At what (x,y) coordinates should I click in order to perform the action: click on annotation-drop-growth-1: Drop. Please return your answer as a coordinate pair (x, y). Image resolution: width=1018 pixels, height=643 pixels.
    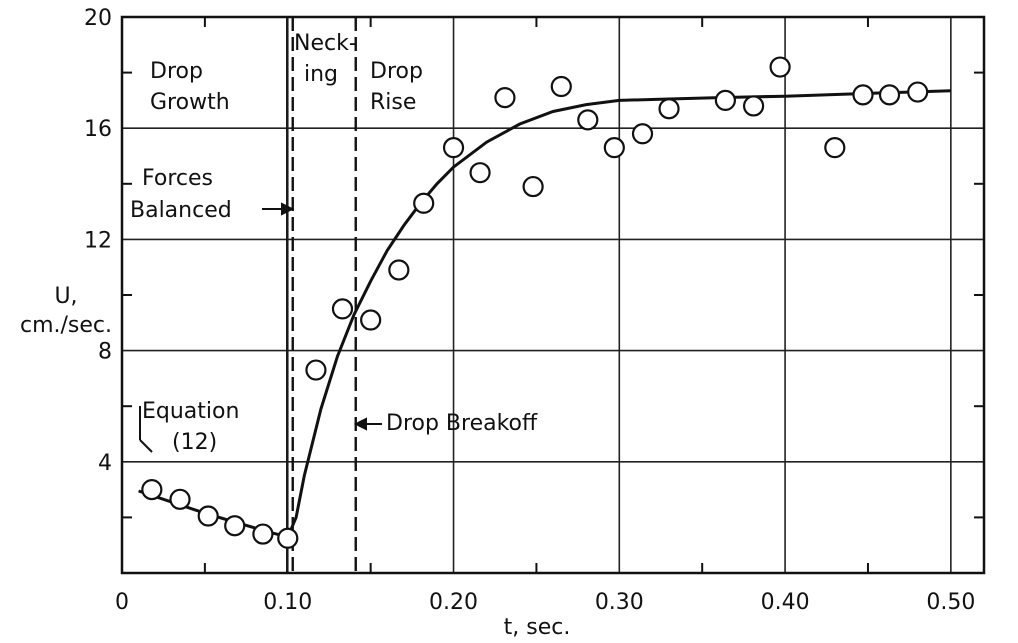
    Looking at the image, I should click on (176, 71).